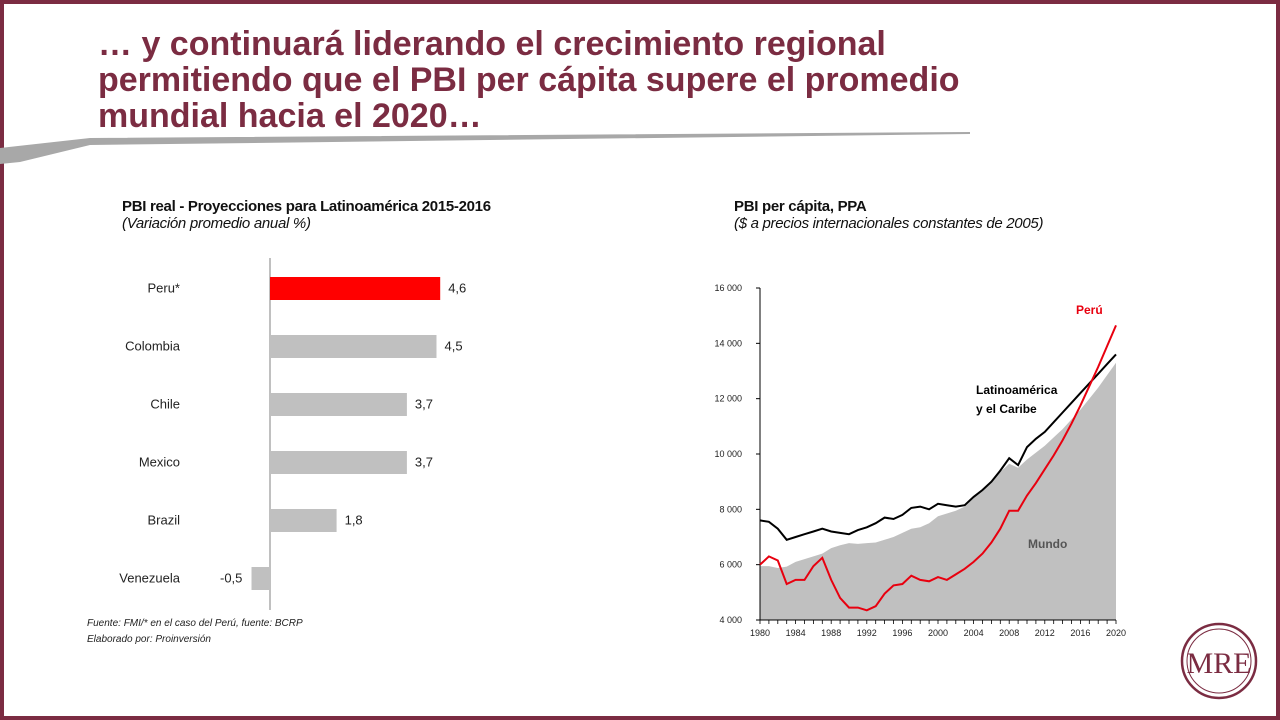 The height and width of the screenshot is (720, 1280). What do you see at coordinates (149, 639) in the screenshot?
I see `source-line-2: Elaborado por: Proinversión` at bounding box center [149, 639].